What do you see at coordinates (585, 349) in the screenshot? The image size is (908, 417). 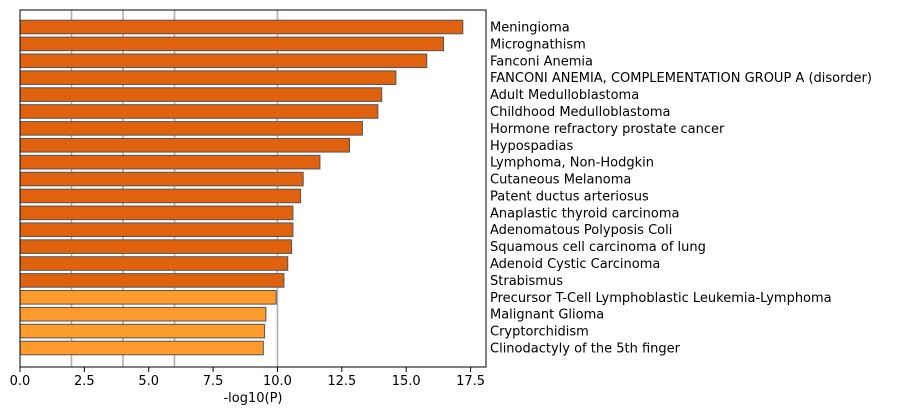 I see `category-label: Clinodactyly of the 5th finger` at bounding box center [585, 349].